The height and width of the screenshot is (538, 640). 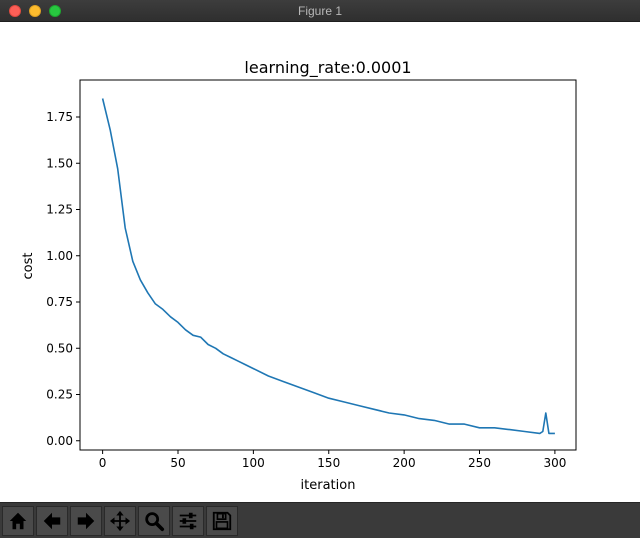 I want to click on pan-button, so click(x=120, y=521).